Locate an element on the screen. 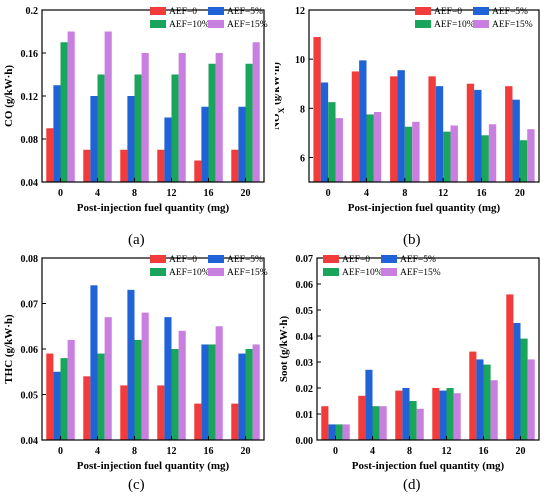 This screenshot has width=550, height=496. panel-label-a: (a) is located at coordinates (136, 240).